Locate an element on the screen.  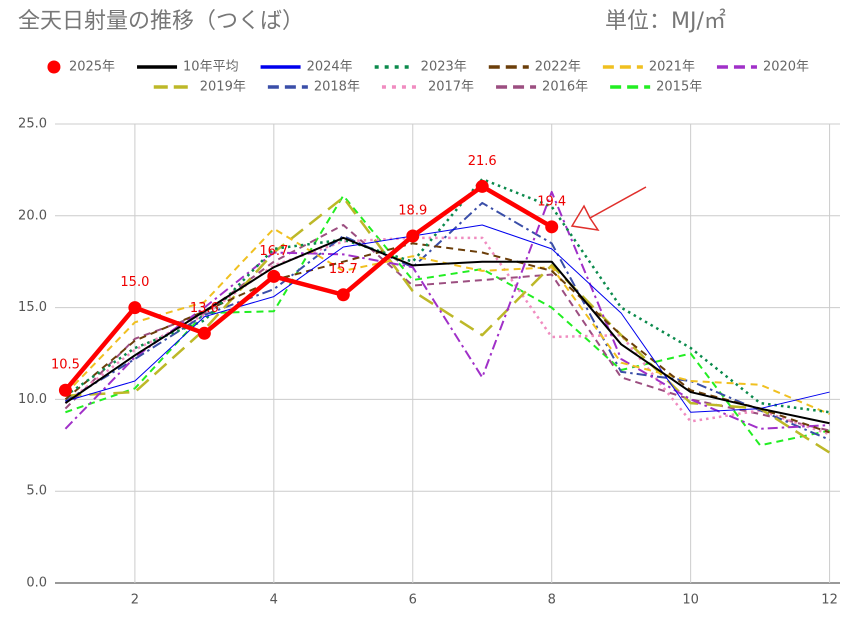
data-label: 21.6 is located at coordinates (482, 161).